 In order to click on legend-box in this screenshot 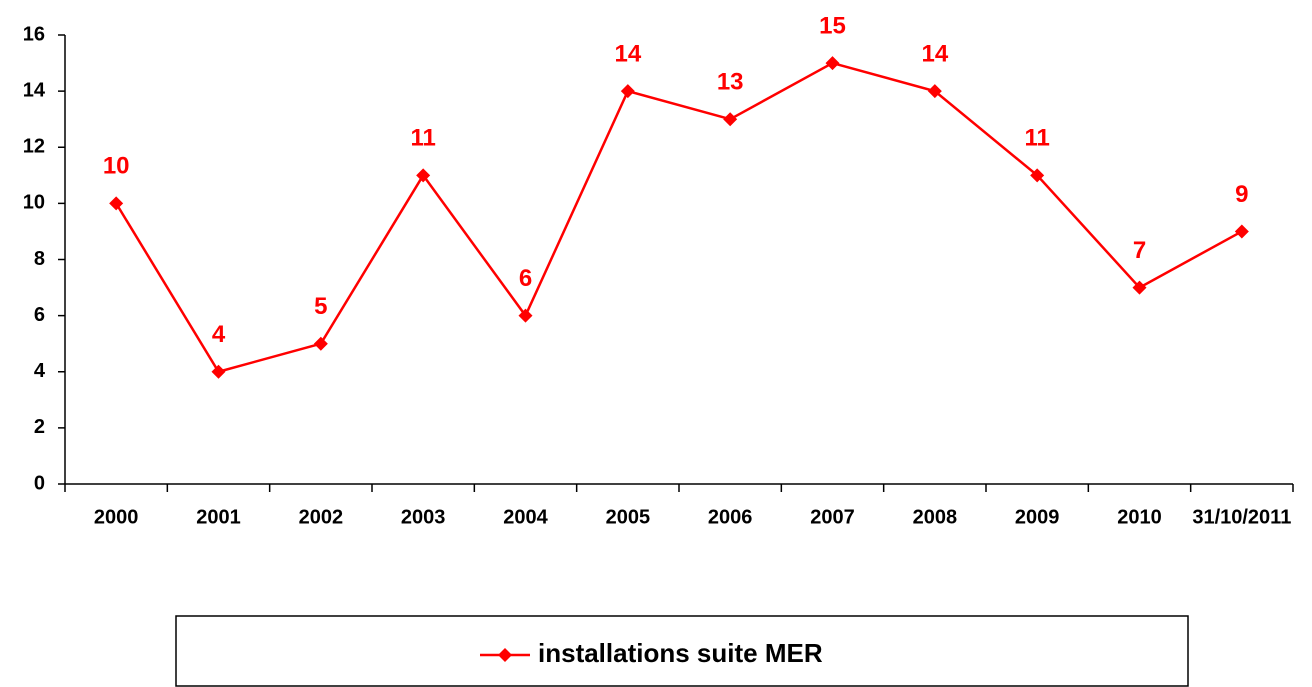, I will do `click(682, 651)`.